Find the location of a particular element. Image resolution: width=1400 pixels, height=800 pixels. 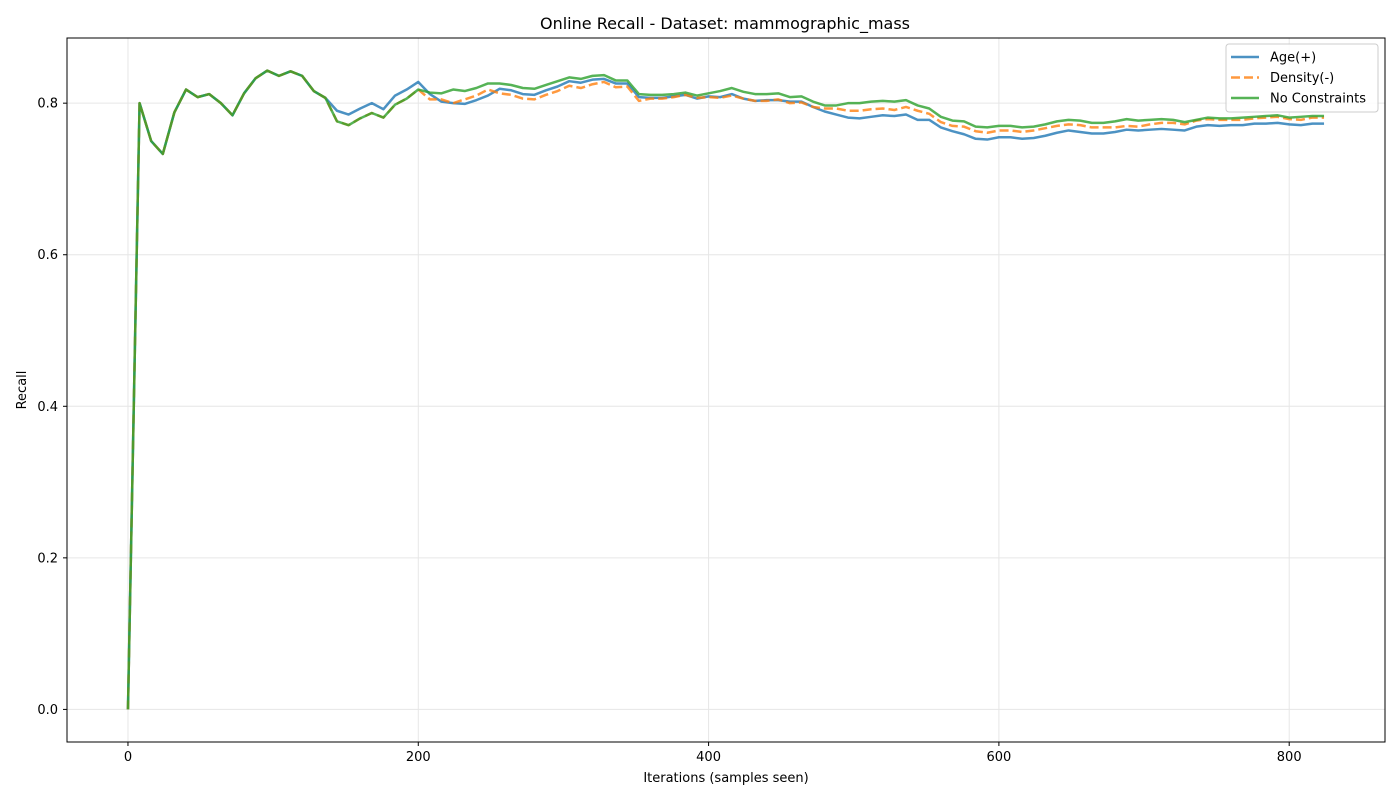

legend-label: Age(+) is located at coordinates (1293, 58).